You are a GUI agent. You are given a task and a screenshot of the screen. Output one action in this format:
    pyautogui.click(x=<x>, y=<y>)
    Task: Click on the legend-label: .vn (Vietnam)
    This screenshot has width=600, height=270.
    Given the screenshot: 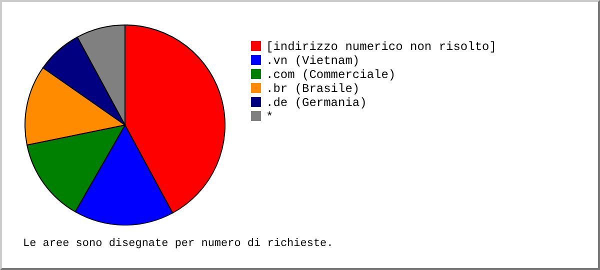 What is the action you would take?
    pyautogui.click(x=313, y=61)
    